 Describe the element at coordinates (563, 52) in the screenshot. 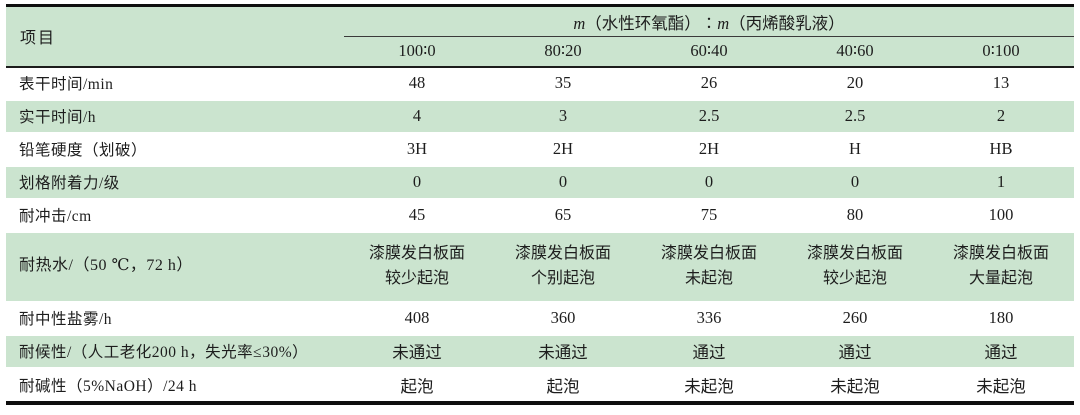

I see `column-header-ratio-80-20: 80∶20` at that location.